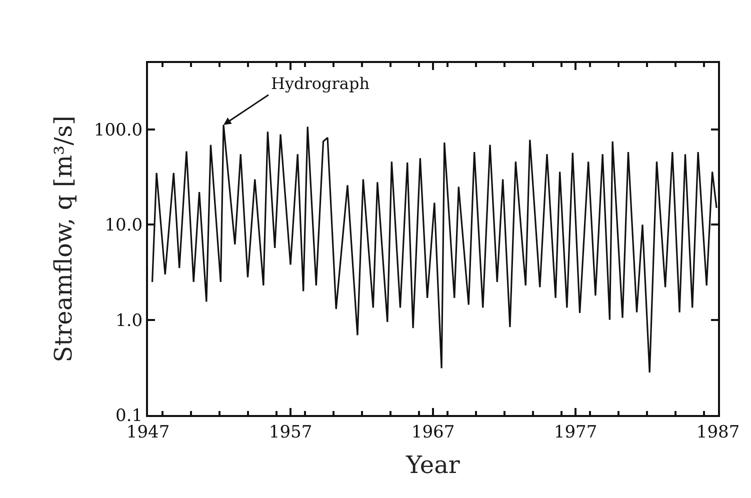 The height and width of the screenshot is (498, 751). Describe the element at coordinates (64, 239) in the screenshot. I see `y-axis-title: Streamflow, q [m³/s]` at that location.